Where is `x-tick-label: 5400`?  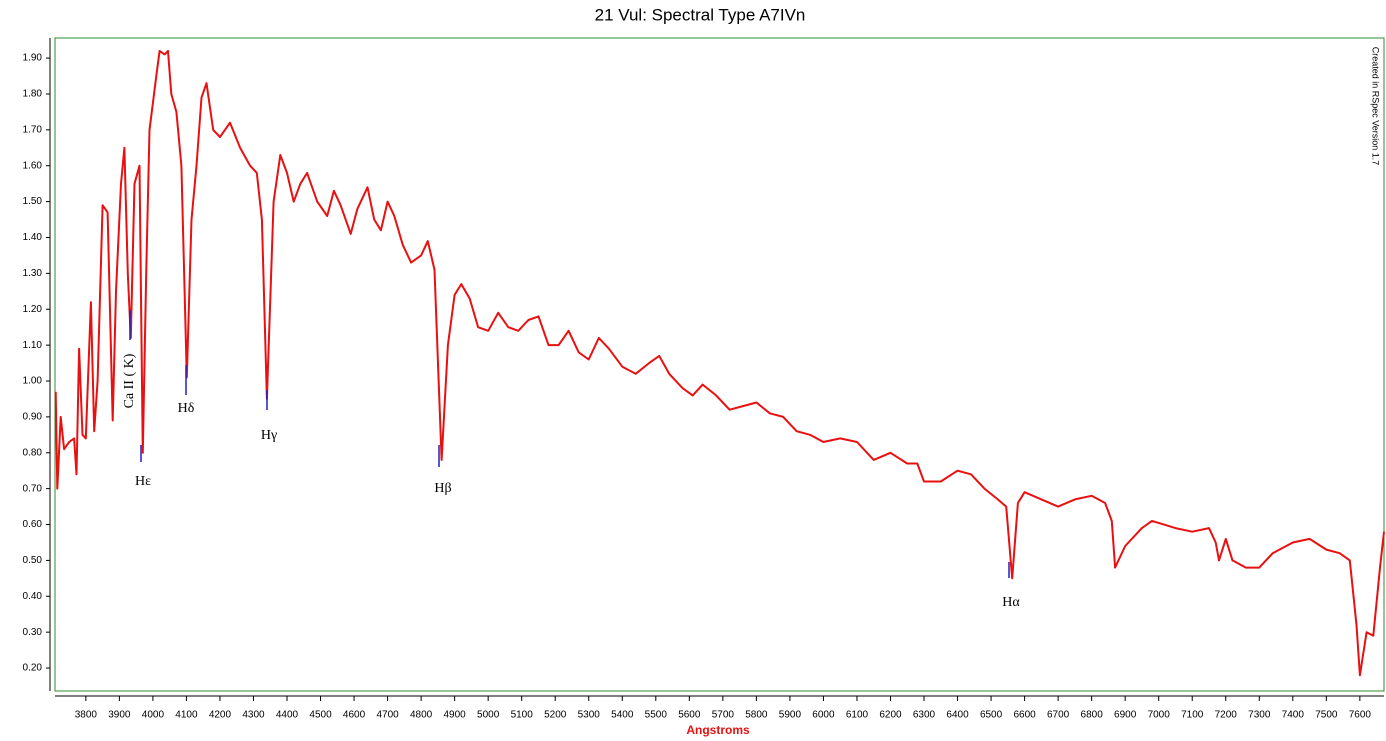 x-tick-label: 5400 is located at coordinates (622, 715).